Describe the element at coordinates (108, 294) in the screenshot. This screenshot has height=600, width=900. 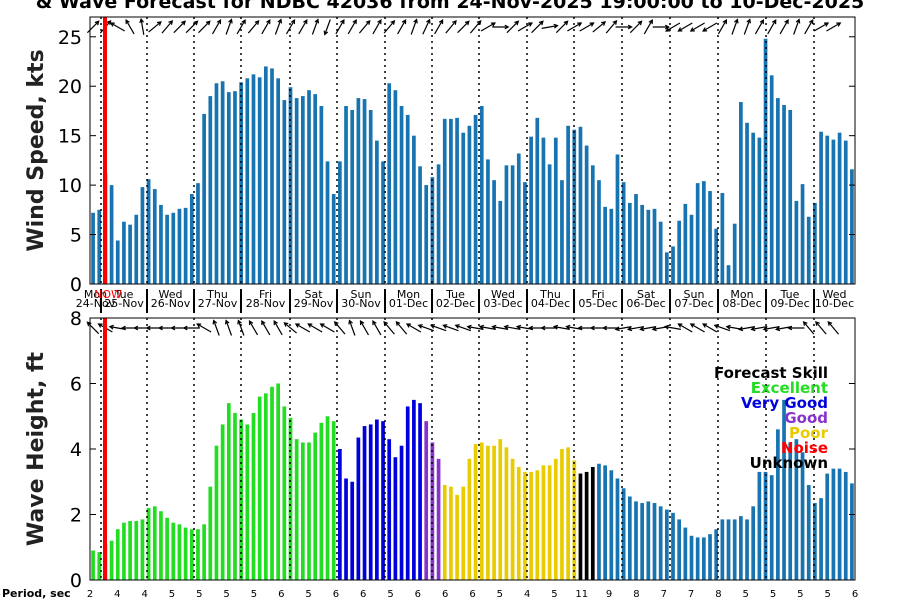
I see `now-label: NOW` at that location.